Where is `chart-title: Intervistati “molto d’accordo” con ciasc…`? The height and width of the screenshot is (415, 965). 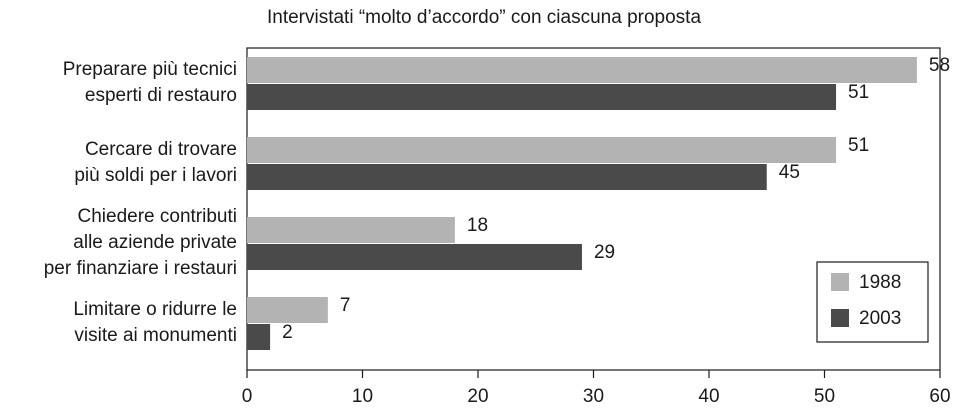 chart-title: Intervistati “molto d’accordo” con ciasc… is located at coordinates (484, 17).